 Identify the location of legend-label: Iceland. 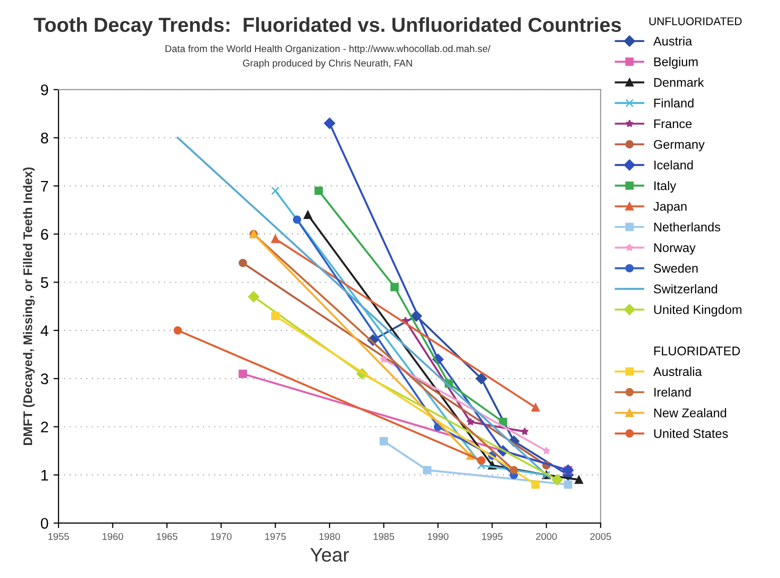
(673, 165).